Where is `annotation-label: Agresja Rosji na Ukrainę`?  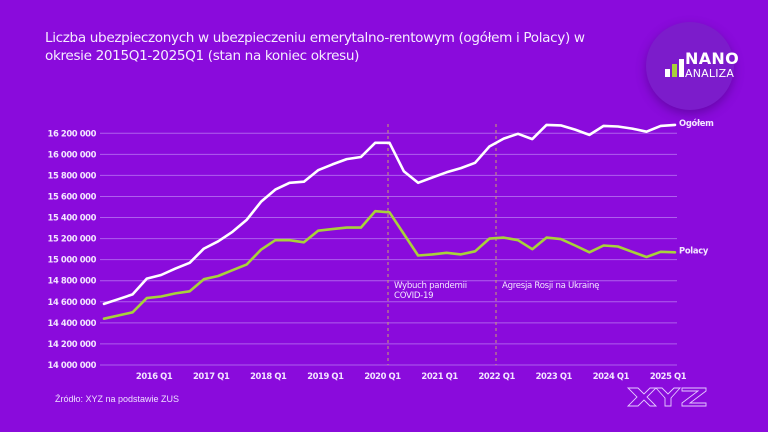
annotation-label: Agresja Rosji na Ukrainę is located at coordinates (550, 286).